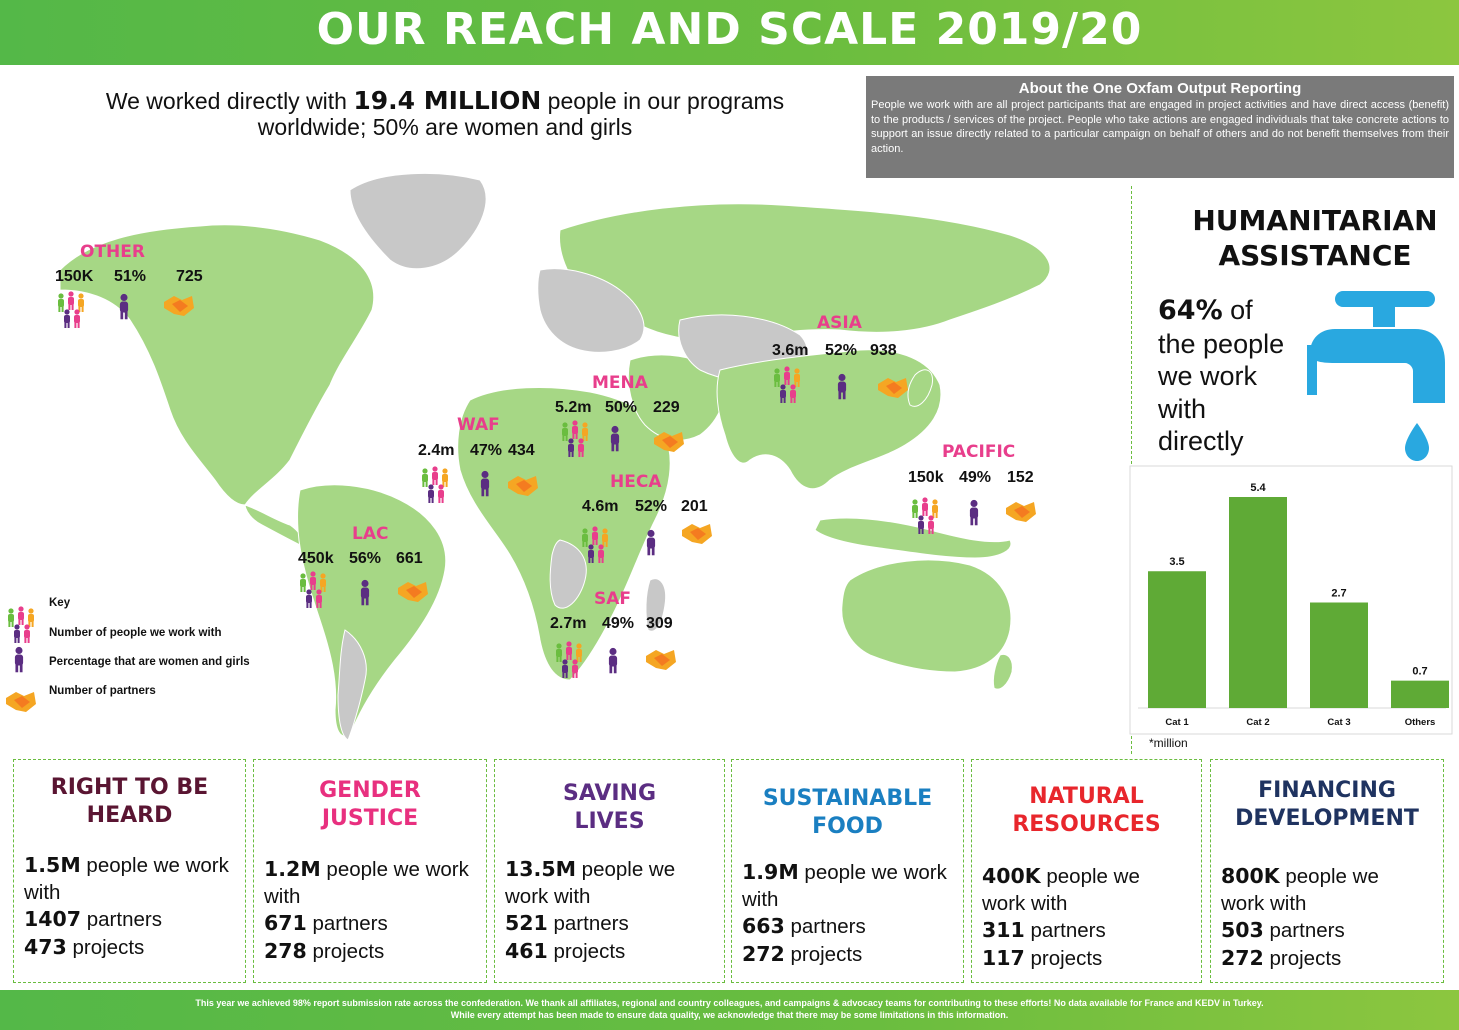 This screenshot has height=1030, width=1459. Describe the element at coordinates (1419, 672) in the screenshot. I see `chart-data-label: 0.7` at that location.